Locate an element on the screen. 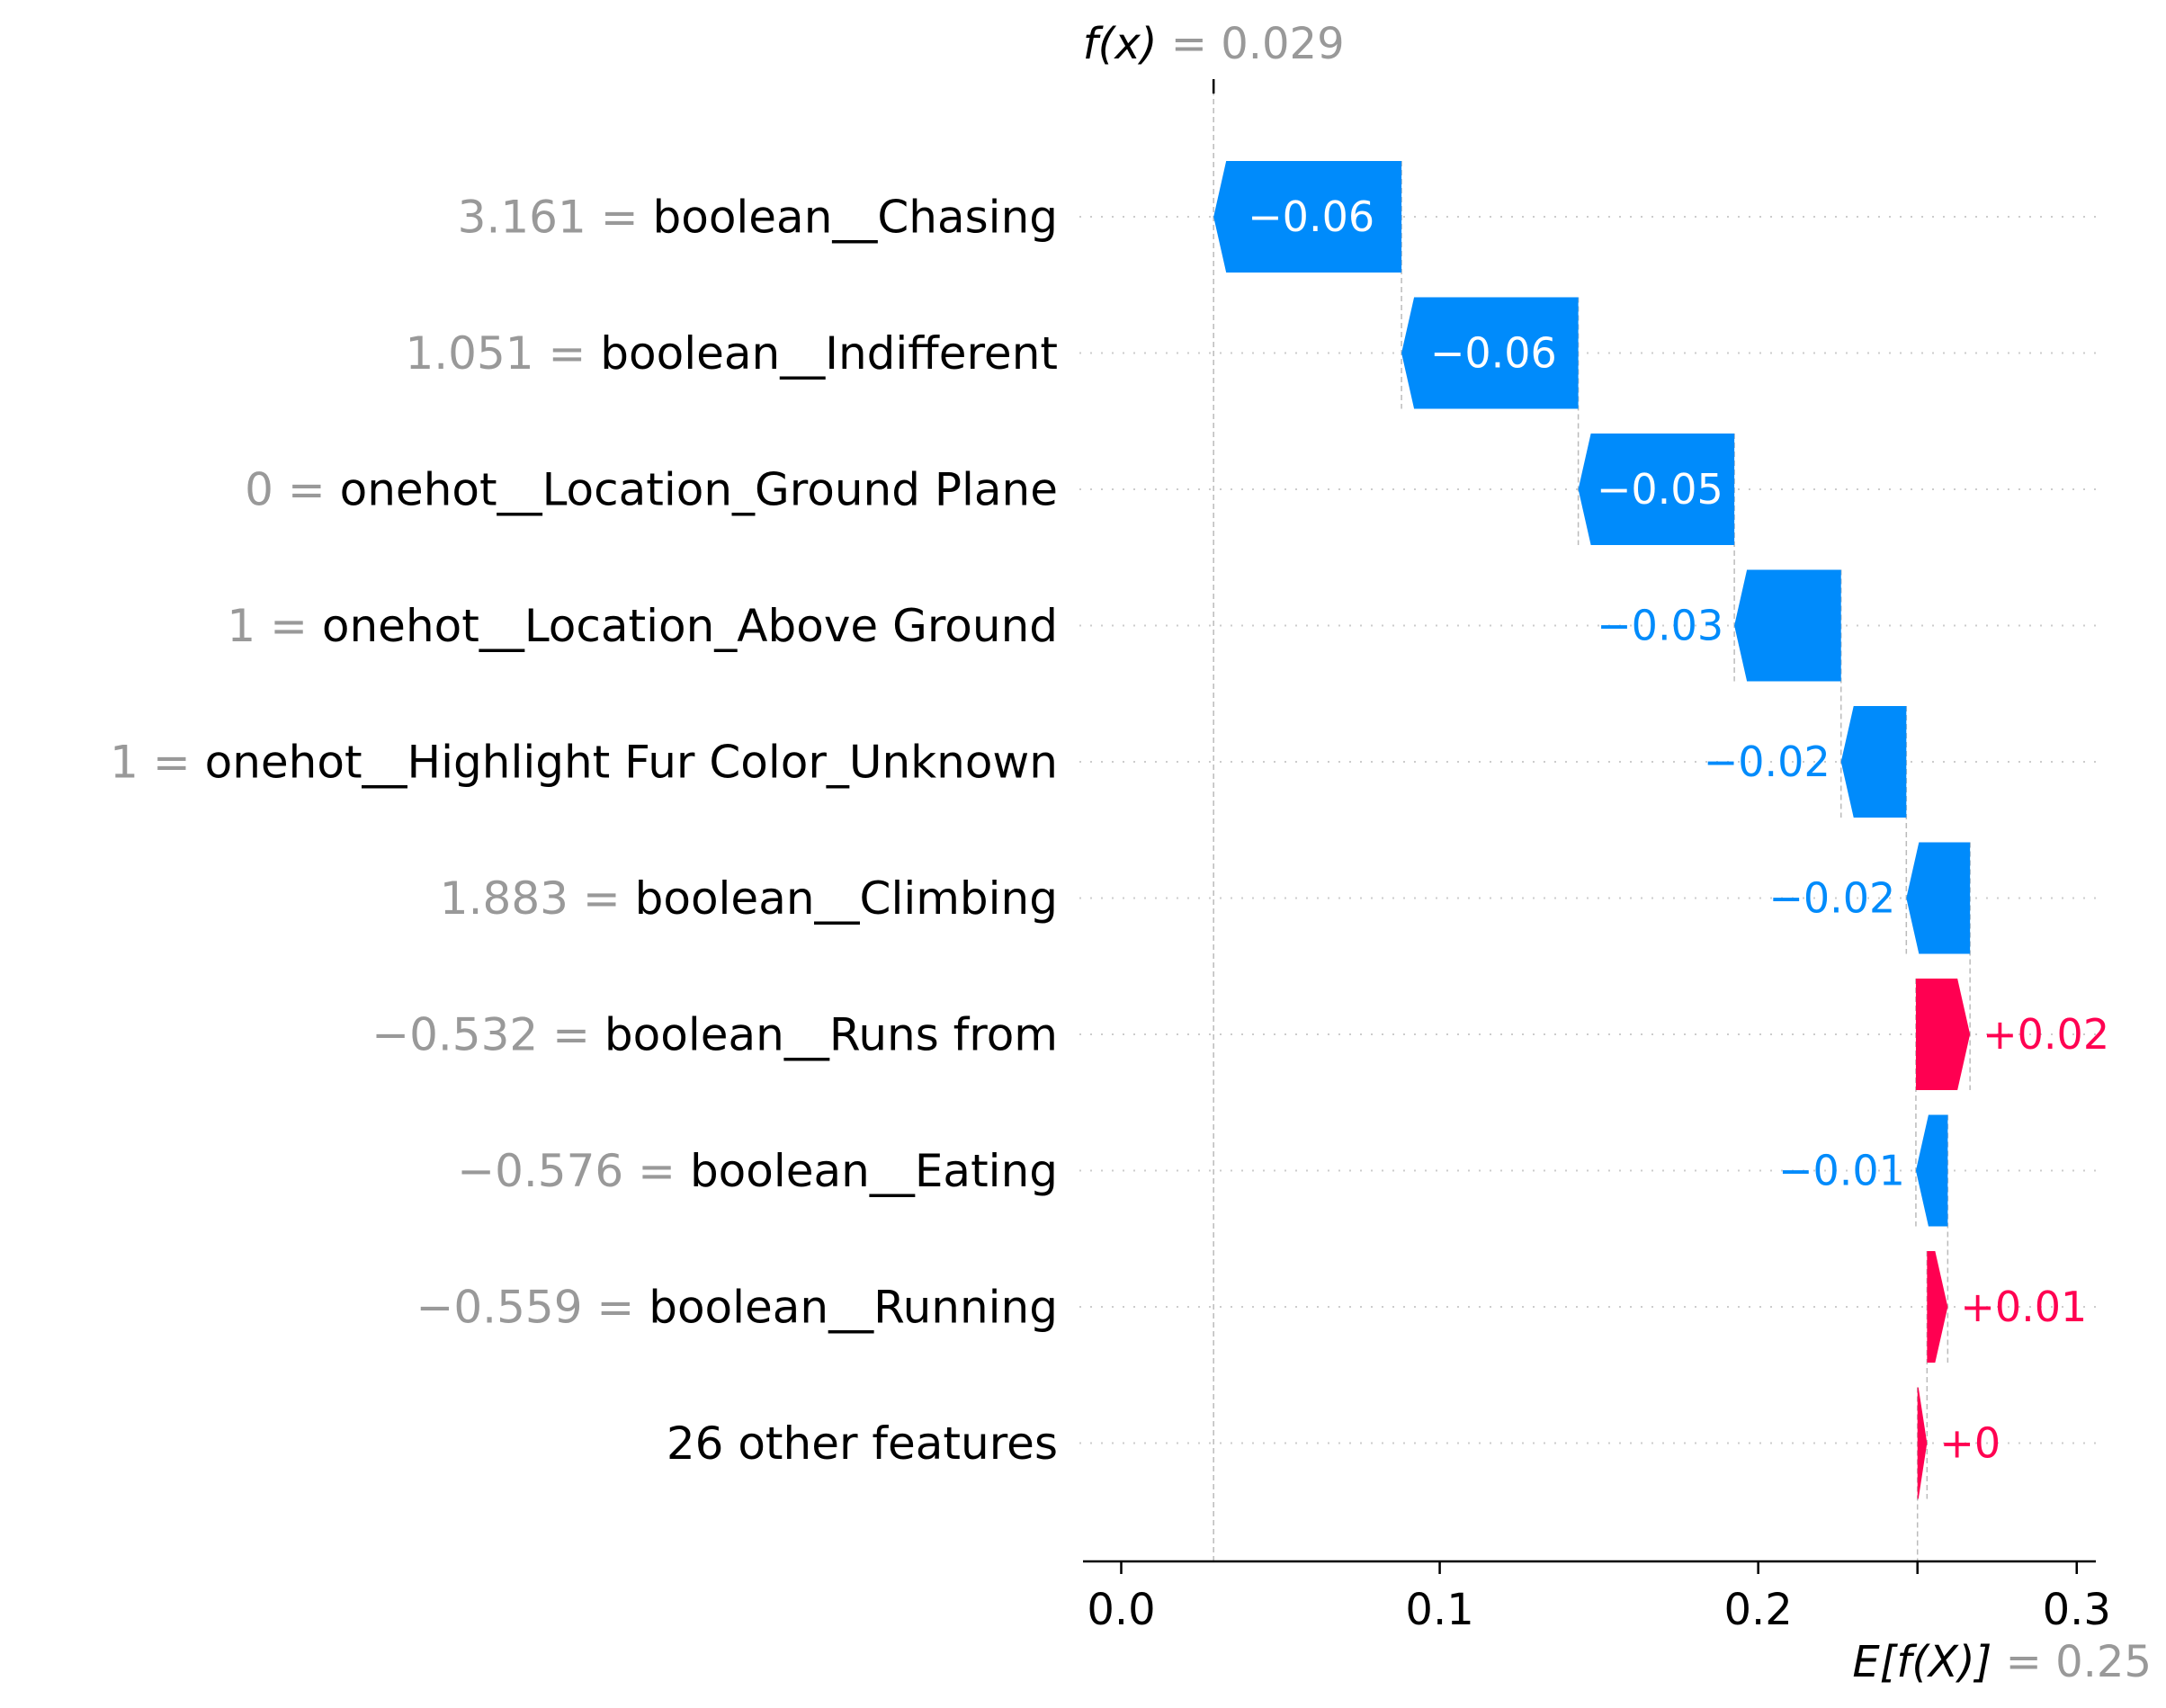  bar-value-label: −0.05 is located at coordinates (1660, 490).